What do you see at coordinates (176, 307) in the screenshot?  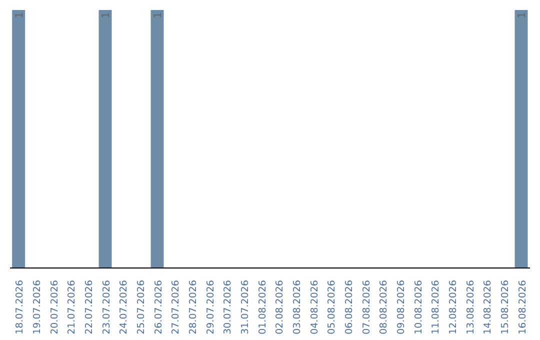 I see `x-tick-label: 27.07.2026` at bounding box center [176, 307].